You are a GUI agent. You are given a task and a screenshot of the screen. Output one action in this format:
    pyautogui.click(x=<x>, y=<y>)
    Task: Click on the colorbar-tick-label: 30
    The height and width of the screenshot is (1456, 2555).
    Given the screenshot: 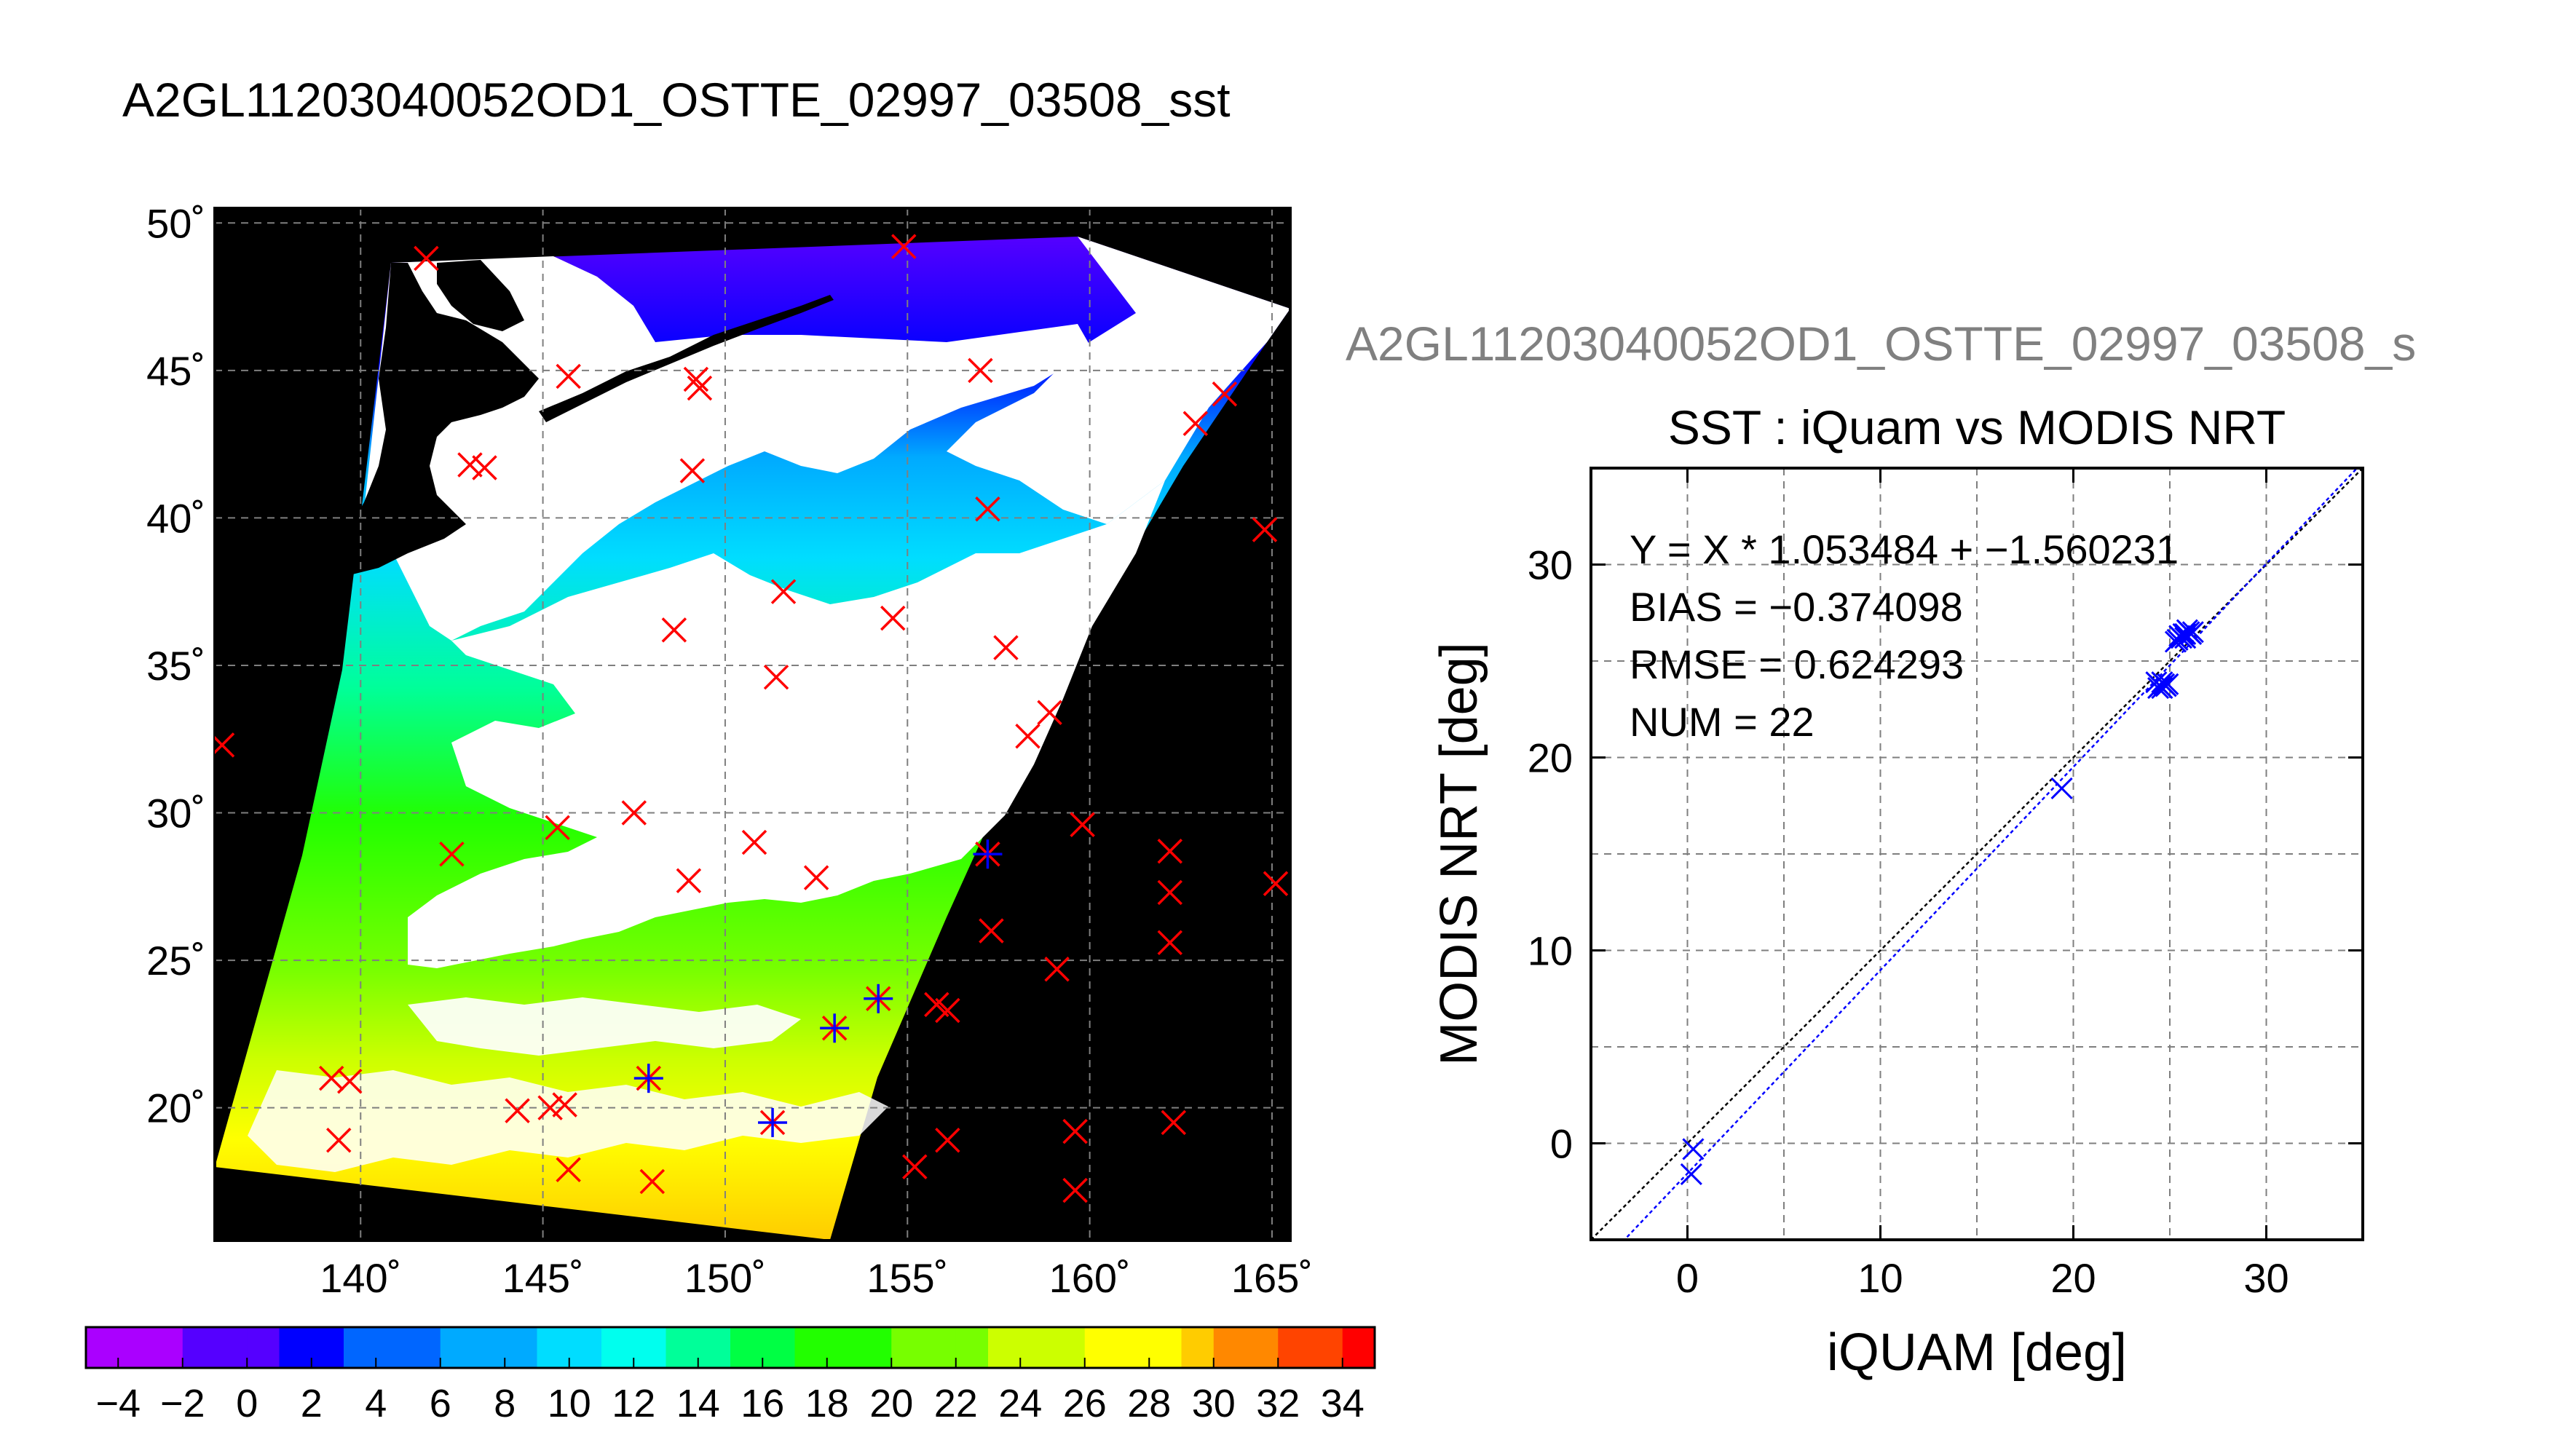 What is the action you would take?
    pyautogui.click(x=1214, y=1403)
    